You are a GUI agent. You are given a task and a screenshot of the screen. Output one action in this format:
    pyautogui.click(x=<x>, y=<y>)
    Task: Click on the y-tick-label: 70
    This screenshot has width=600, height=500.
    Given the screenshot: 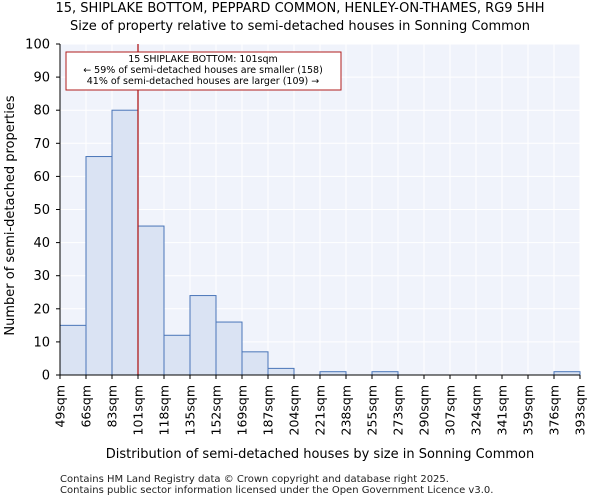 What is the action you would take?
    pyautogui.click(x=41, y=144)
    